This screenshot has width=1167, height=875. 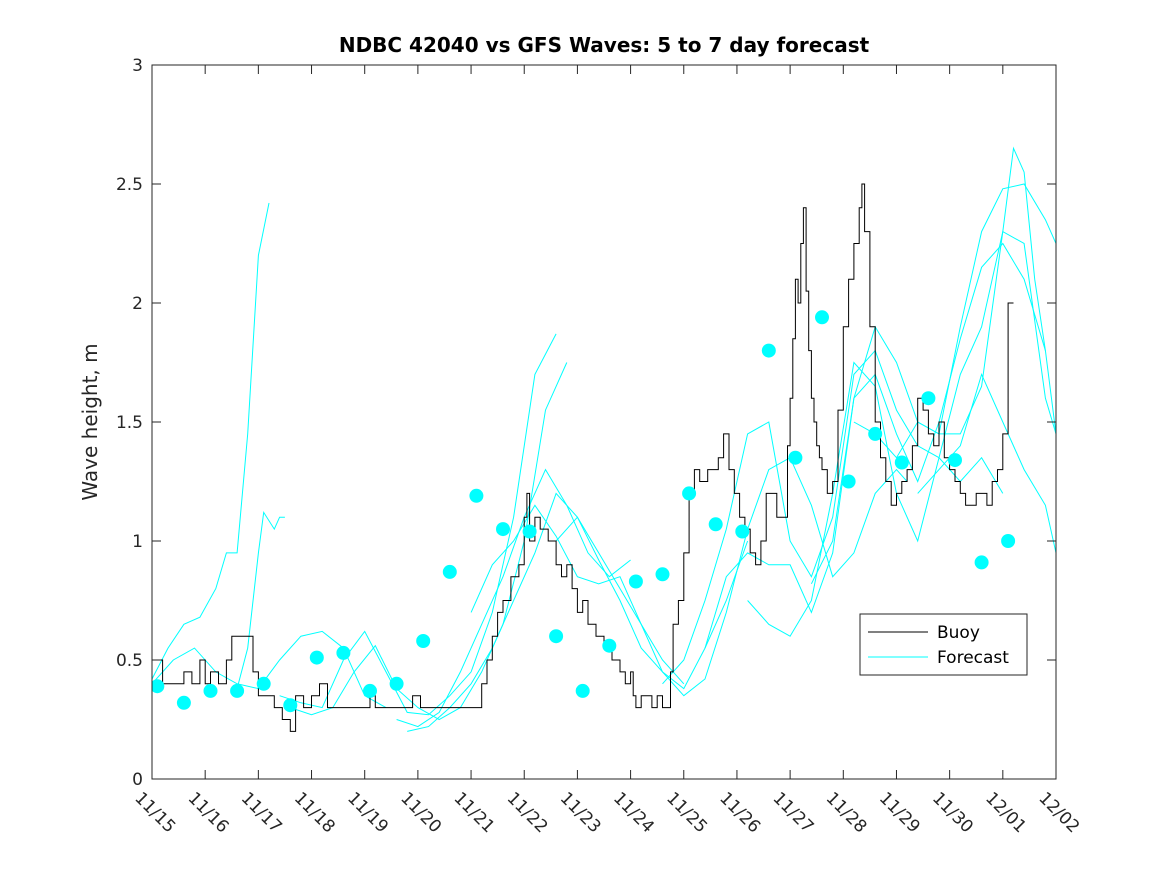 I want to click on legend-box, so click(x=943, y=644).